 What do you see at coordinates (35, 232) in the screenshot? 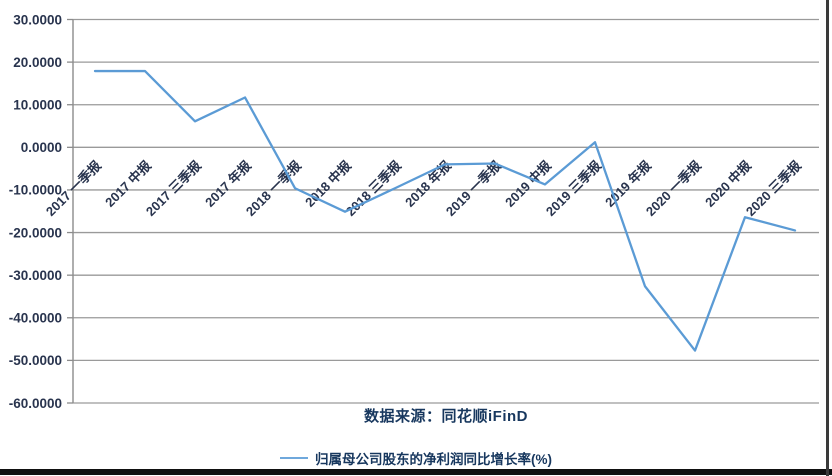
I see `y-tick-label: -20.0000` at bounding box center [35, 232].